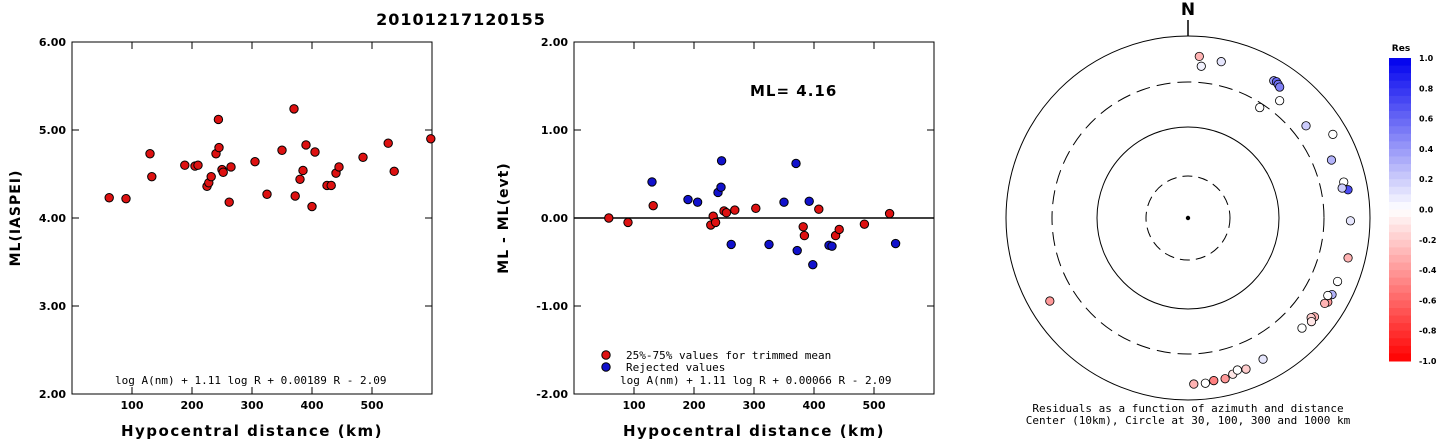  I want to click on left-y-tick-label: 4.00, so click(52, 218).